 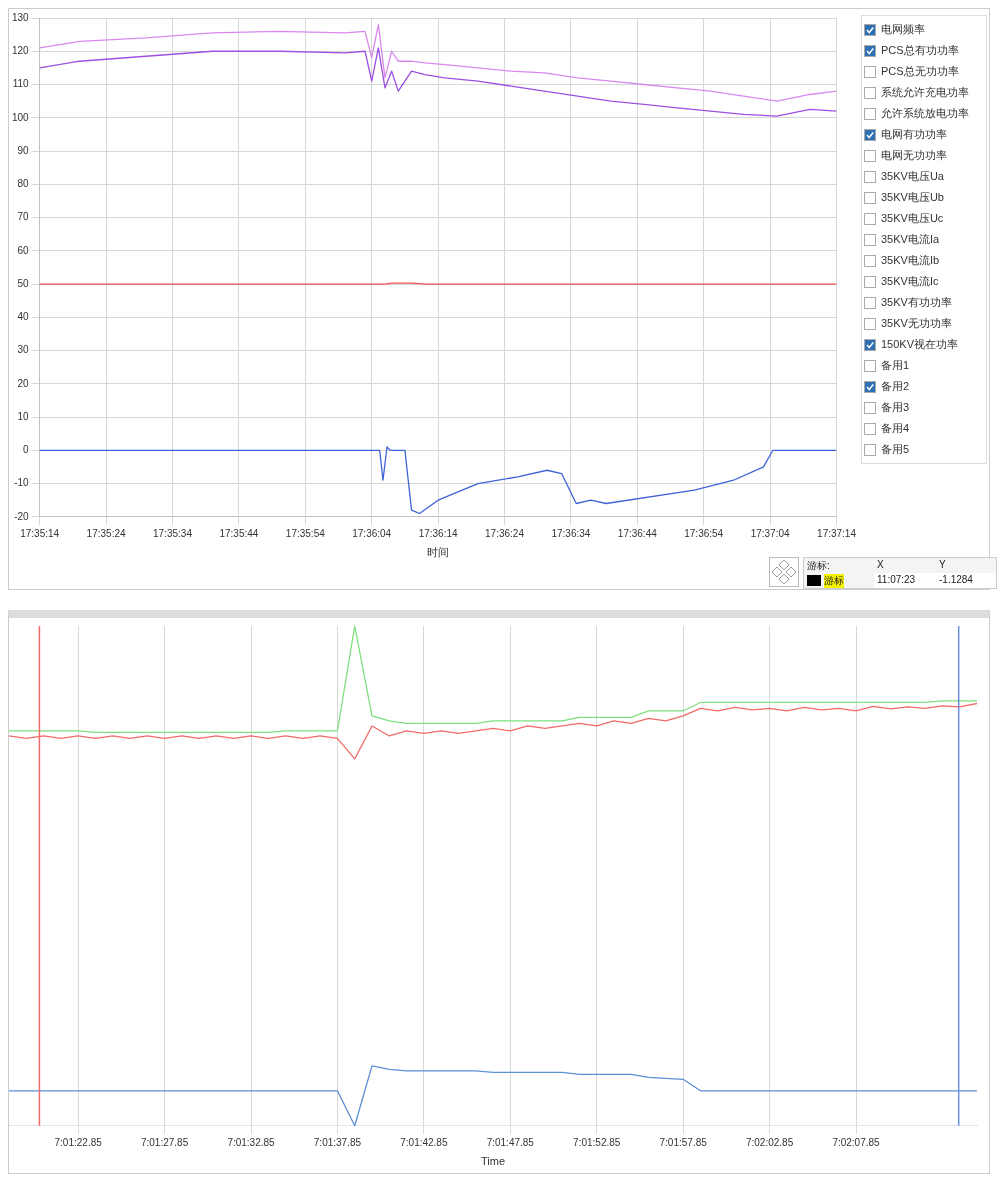 What do you see at coordinates (895, 449) in the screenshot?
I see `text: 备用5` at bounding box center [895, 449].